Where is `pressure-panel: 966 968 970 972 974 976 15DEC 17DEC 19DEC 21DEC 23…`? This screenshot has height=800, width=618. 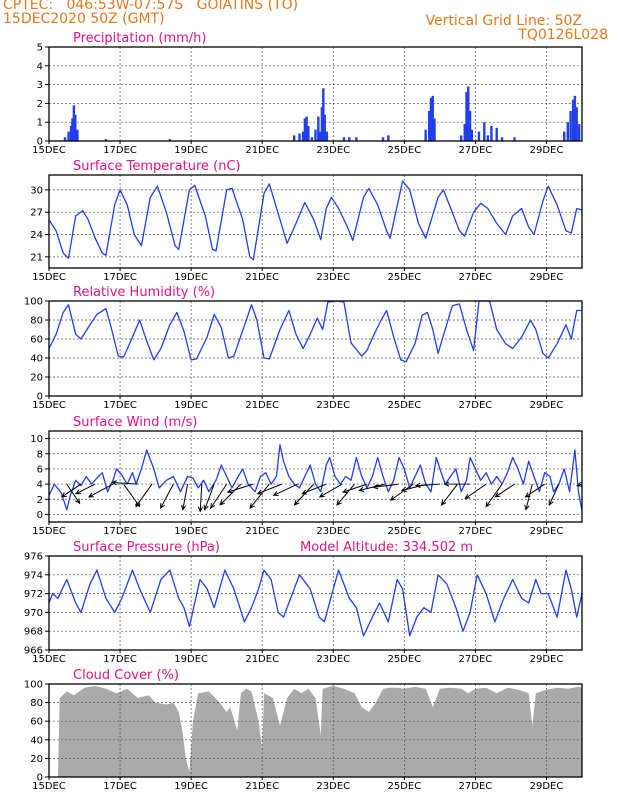 pressure-panel: 966 968 970 972 974 976 15DEC 17DEC 19DEC 21DEC 23… is located at coordinates (303, 602).